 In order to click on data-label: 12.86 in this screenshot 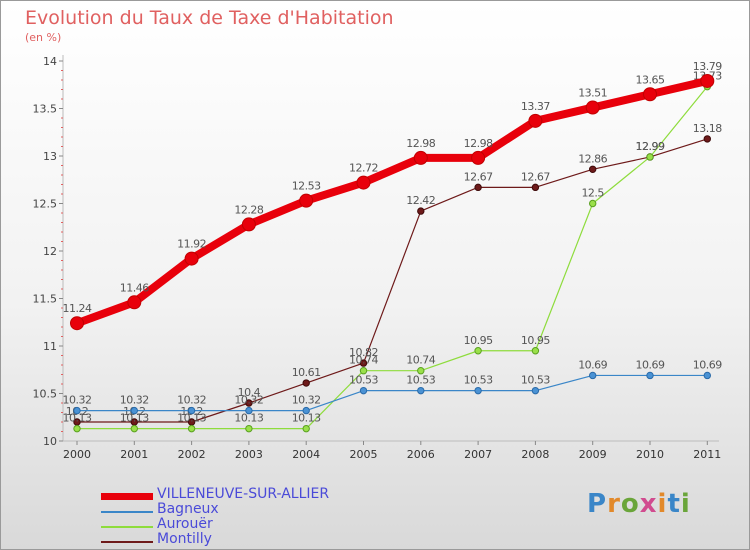, I will do `click(592, 158)`.